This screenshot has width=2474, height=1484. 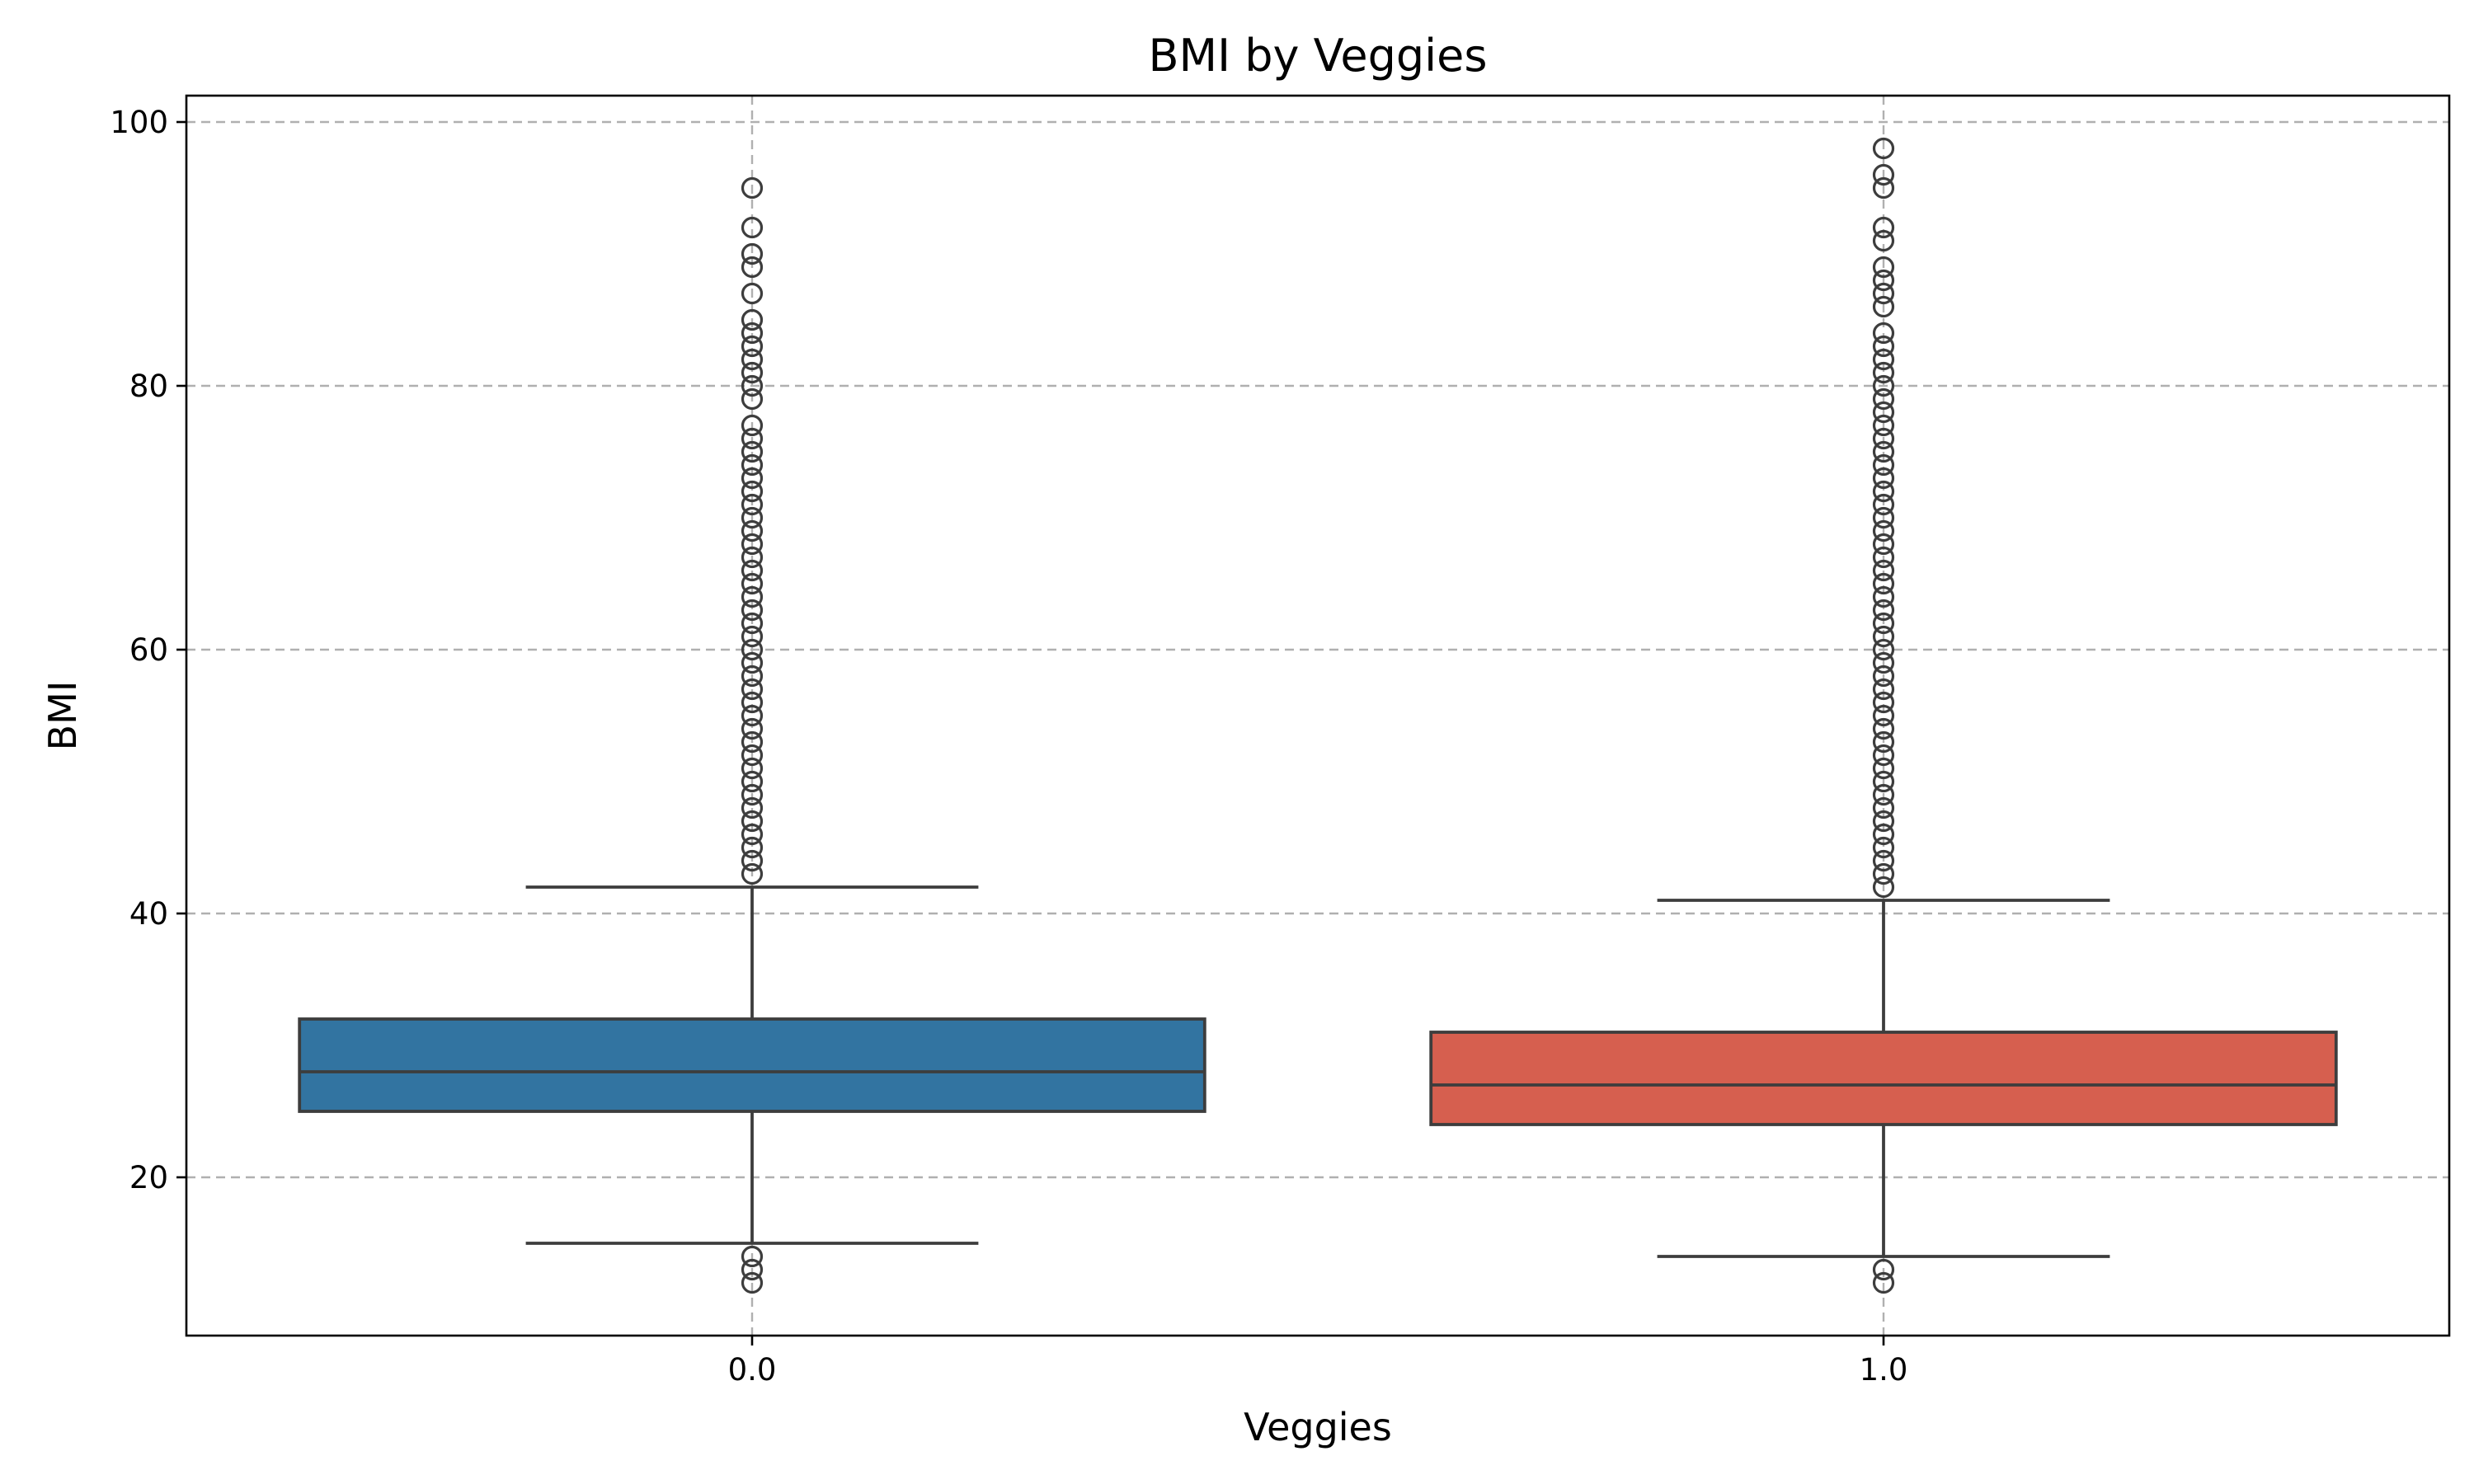 What do you see at coordinates (148, 914) in the screenshot?
I see `y-tick-label: 40` at bounding box center [148, 914].